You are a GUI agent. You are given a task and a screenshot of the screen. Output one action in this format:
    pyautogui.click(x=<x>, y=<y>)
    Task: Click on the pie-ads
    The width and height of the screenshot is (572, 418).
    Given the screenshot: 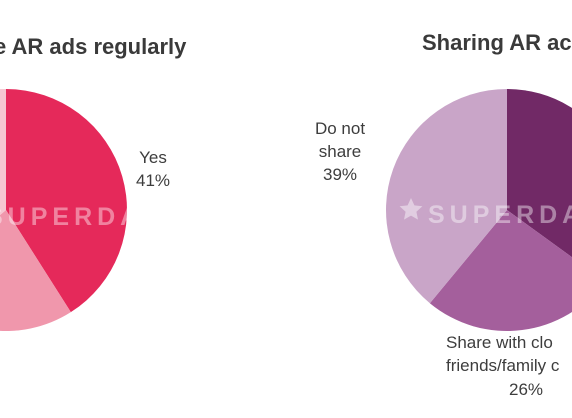 What is the action you would take?
    pyautogui.click(x=63, y=210)
    